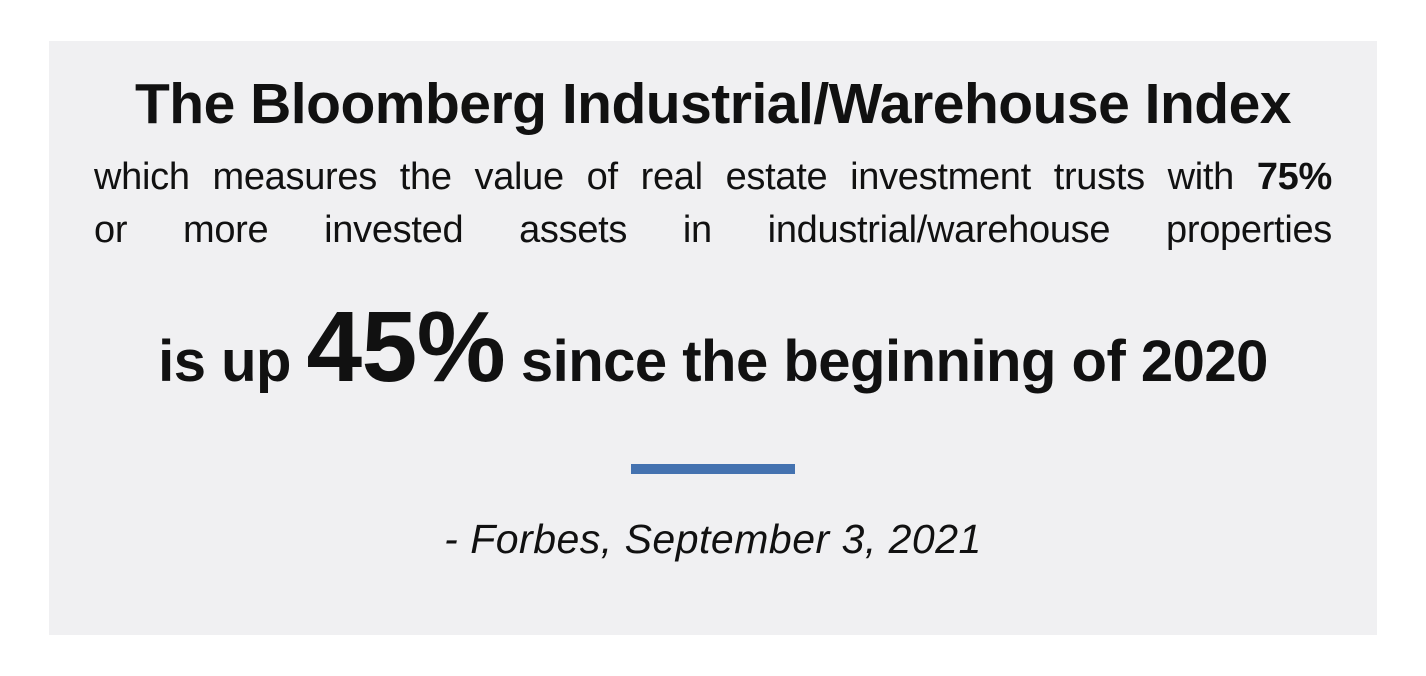  I want to click on statement-suffix: since the beginning of 2020, so click(887, 362).